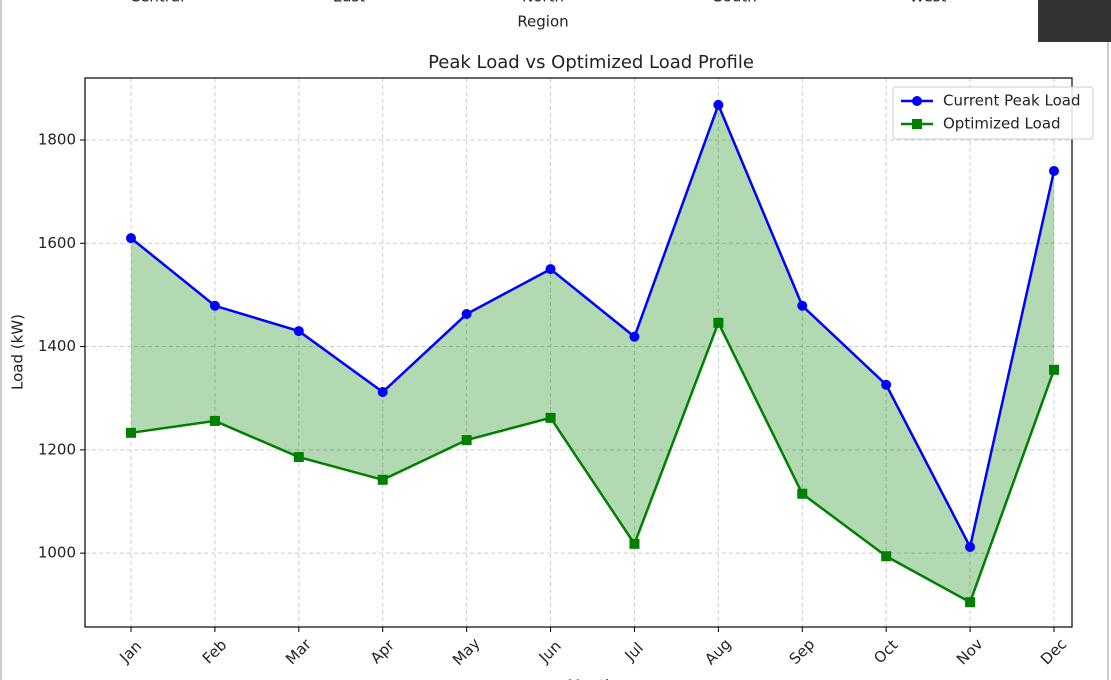 The width and height of the screenshot is (1111, 680). I want to click on y-tick-label: 1600, so click(57, 243).